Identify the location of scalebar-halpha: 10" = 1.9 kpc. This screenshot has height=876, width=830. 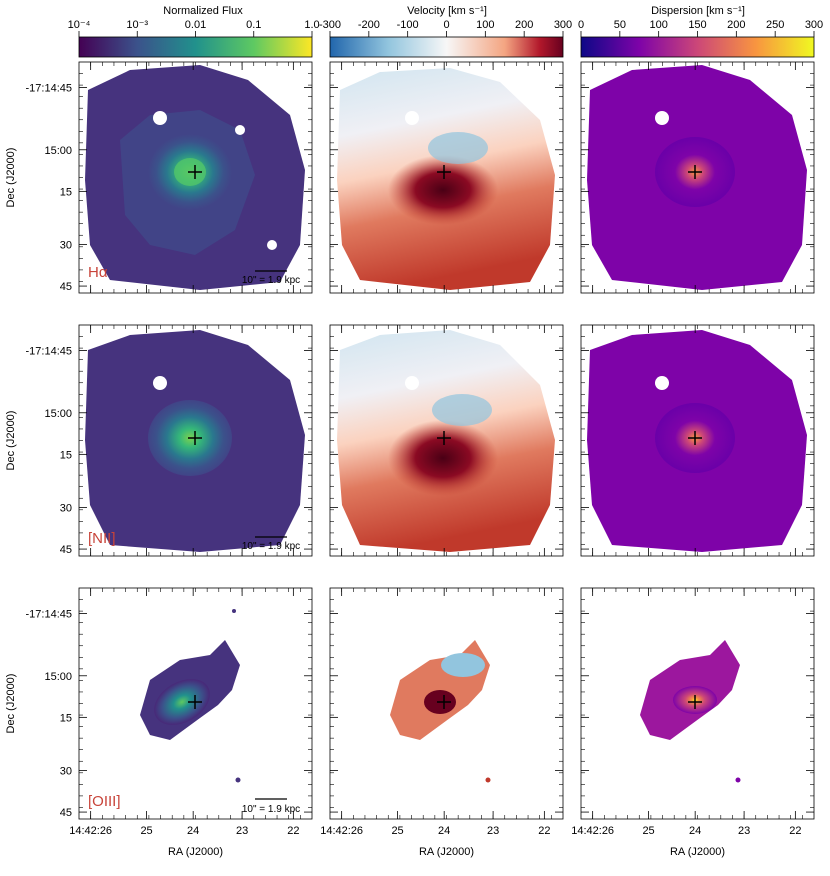
(271, 280).